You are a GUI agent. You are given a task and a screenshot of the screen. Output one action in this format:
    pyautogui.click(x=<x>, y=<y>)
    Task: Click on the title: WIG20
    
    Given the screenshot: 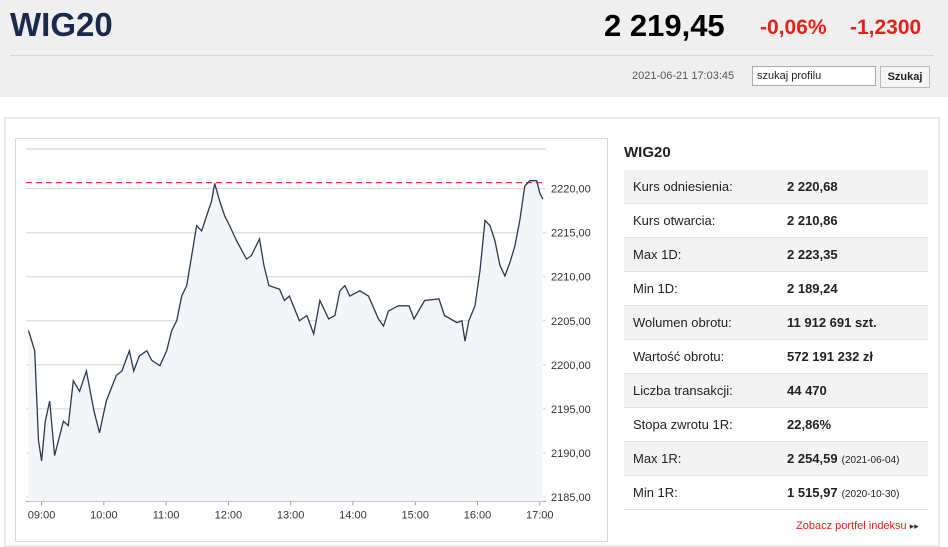 What is the action you would take?
    pyautogui.click(x=61, y=24)
    